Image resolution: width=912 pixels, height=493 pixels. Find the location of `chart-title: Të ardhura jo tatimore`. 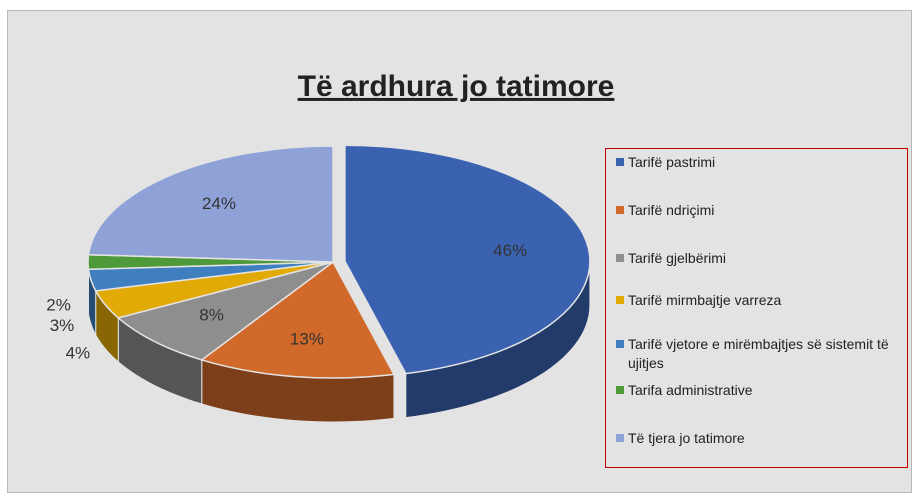

chart-title: Të ardhura jo tatimore is located at coordinates (456, 86).